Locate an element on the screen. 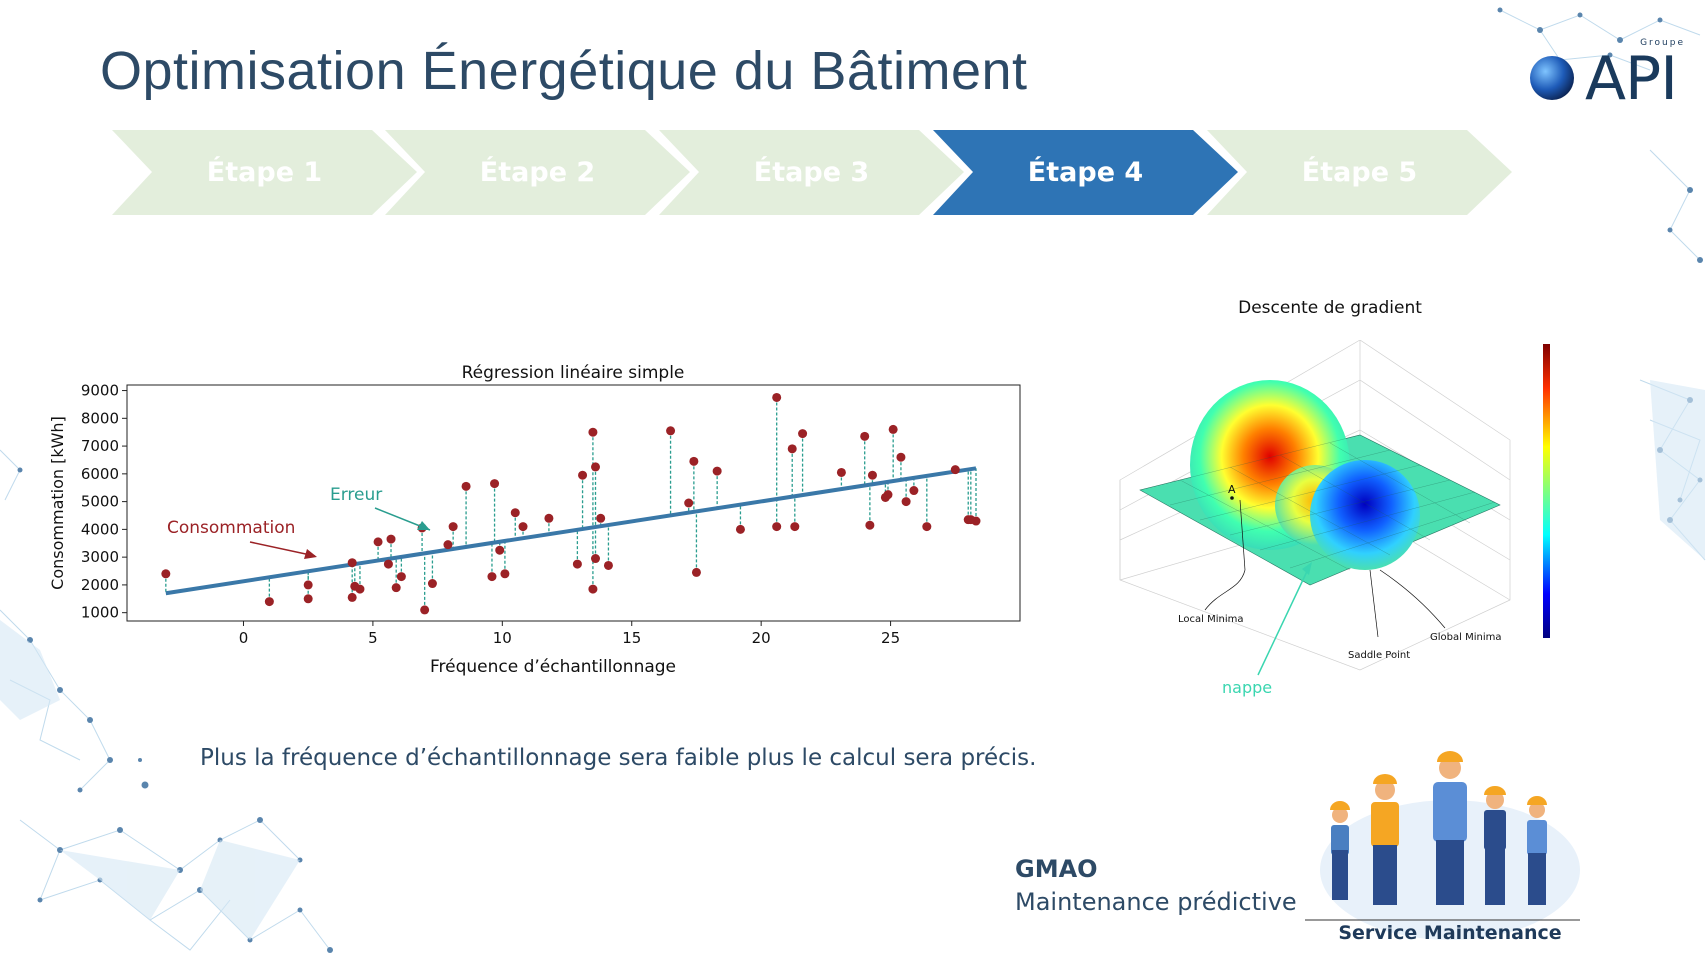 The image size is (1707, 960). step-2-arrow is located at coordinates (537, 172).